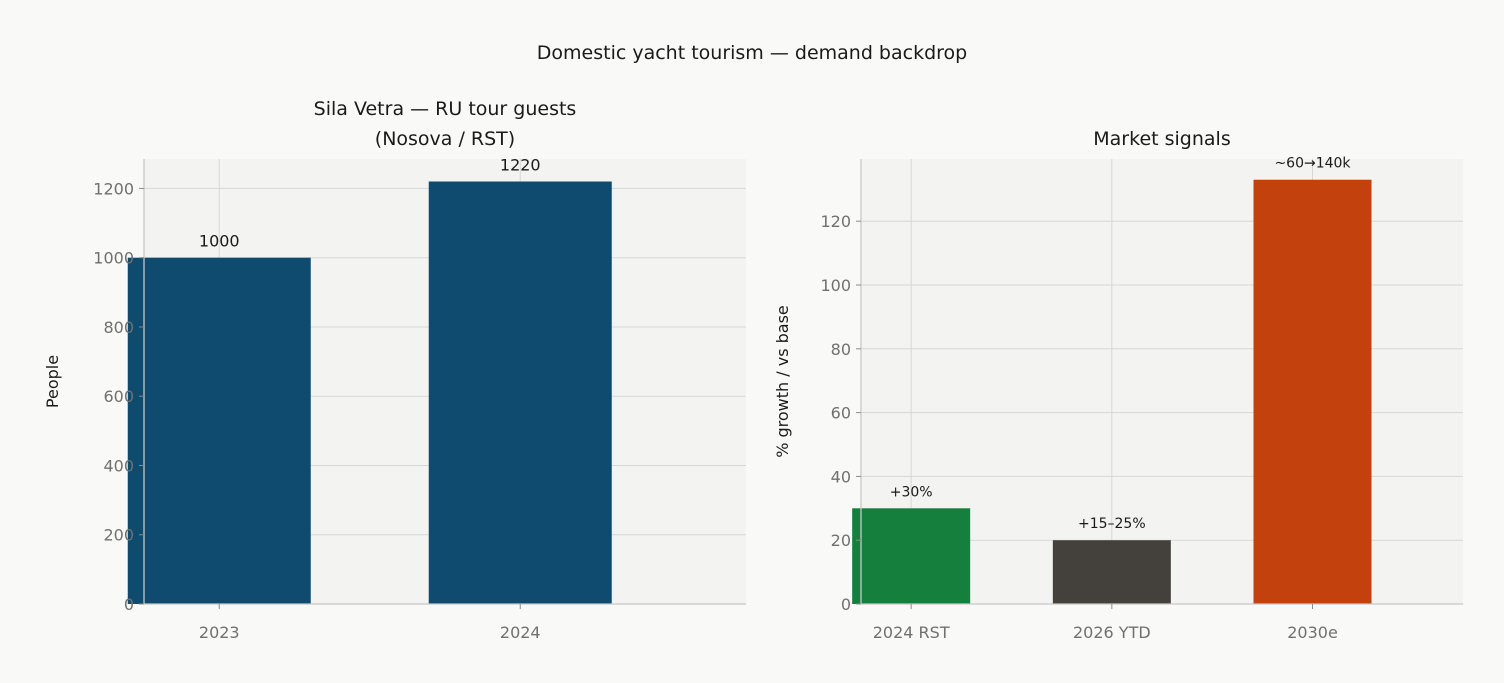 Image resolution: width=1504 pixels, height=683 pixels. What do you see at coordinates (841, 540) in the screenshot?
I see `y-tick-label: 20` at bounding box center [841, 540].